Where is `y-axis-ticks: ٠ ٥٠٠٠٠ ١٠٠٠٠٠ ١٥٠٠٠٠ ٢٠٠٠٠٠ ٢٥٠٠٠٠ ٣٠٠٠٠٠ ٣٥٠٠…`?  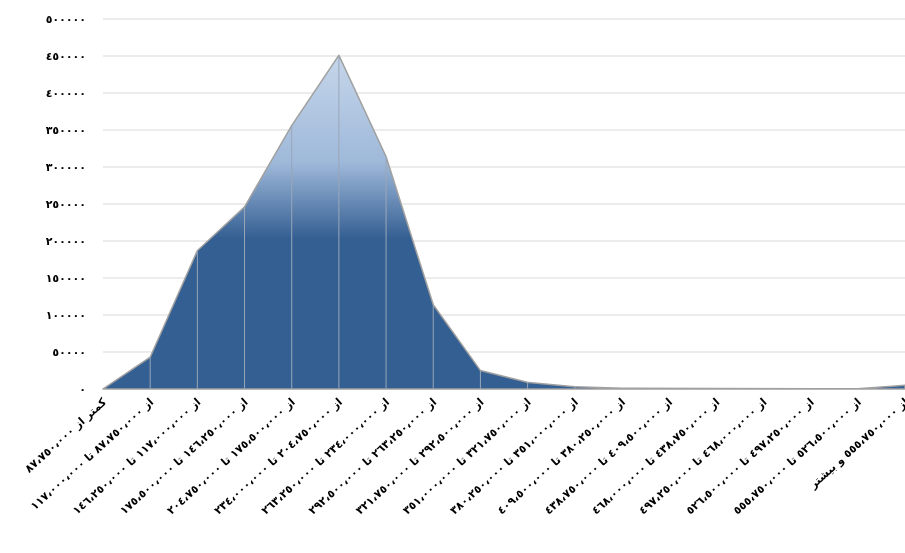
y-axis-ticks: ٠ ٥٠٠٠٠ ١٠٠٠٠٠ ١٥٠٠٠٠ ٢٠٠٠٠٠ ٢٥٠٠٠٠ ٣٠٠٠٠٠ ٣٥٠٠… is located at coordinates (66, 204).